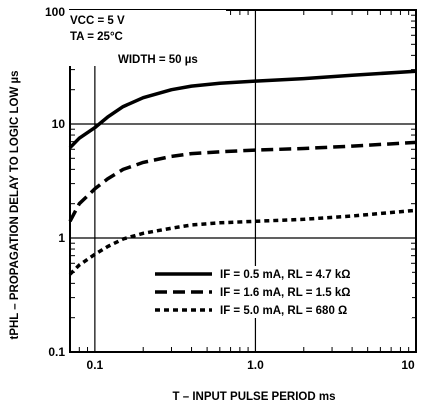 This screenshot has height=408, width=422. Describe the element at coordinates (146, 38) in the screenshot. I see `annotation-bg` at that location.